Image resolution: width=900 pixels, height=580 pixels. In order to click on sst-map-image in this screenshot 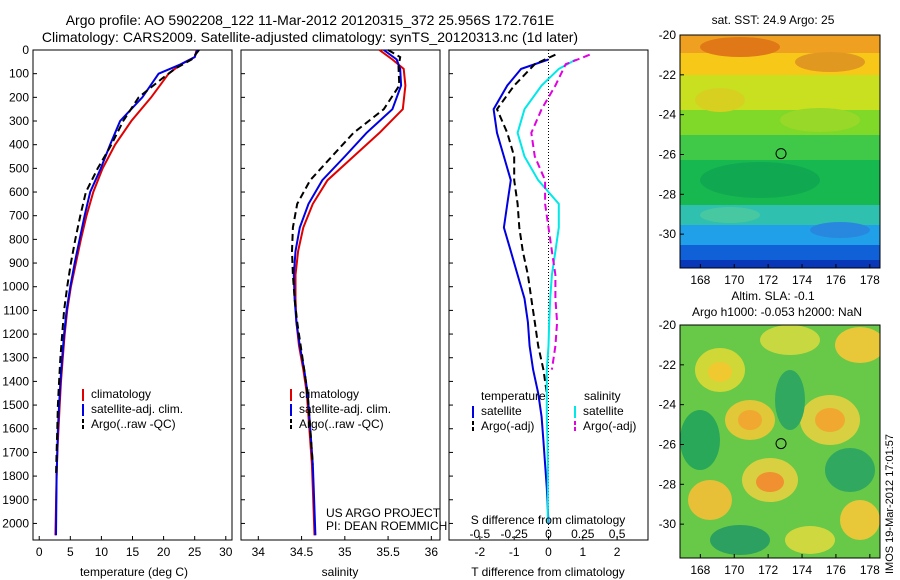, I will do `click(780, 151)`.